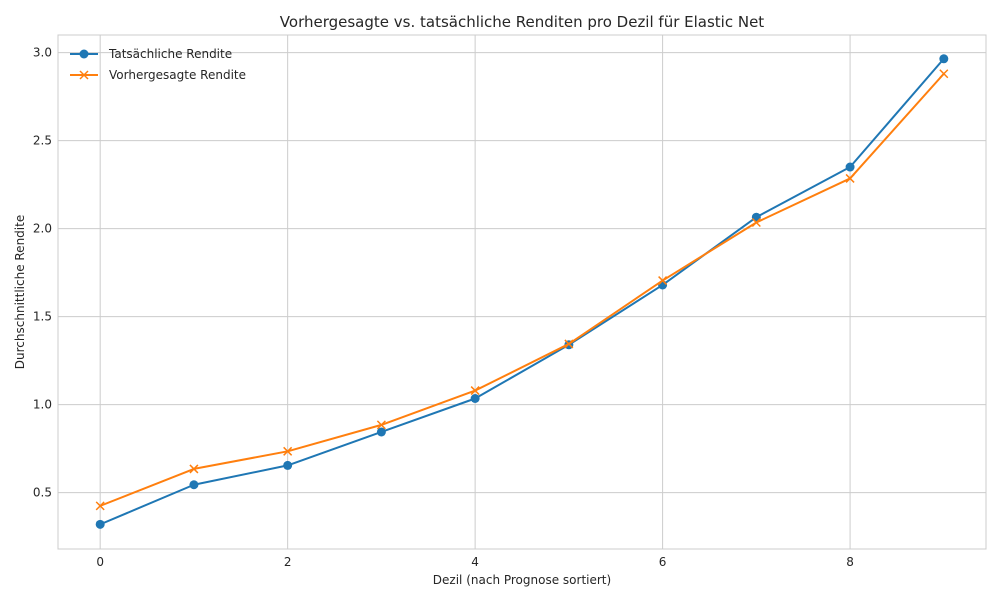  Describe the element at coordinates (522, 580) in the screenshot. I see `x-axis-title: Dezil (nach Prognose sortiert)` at that location.